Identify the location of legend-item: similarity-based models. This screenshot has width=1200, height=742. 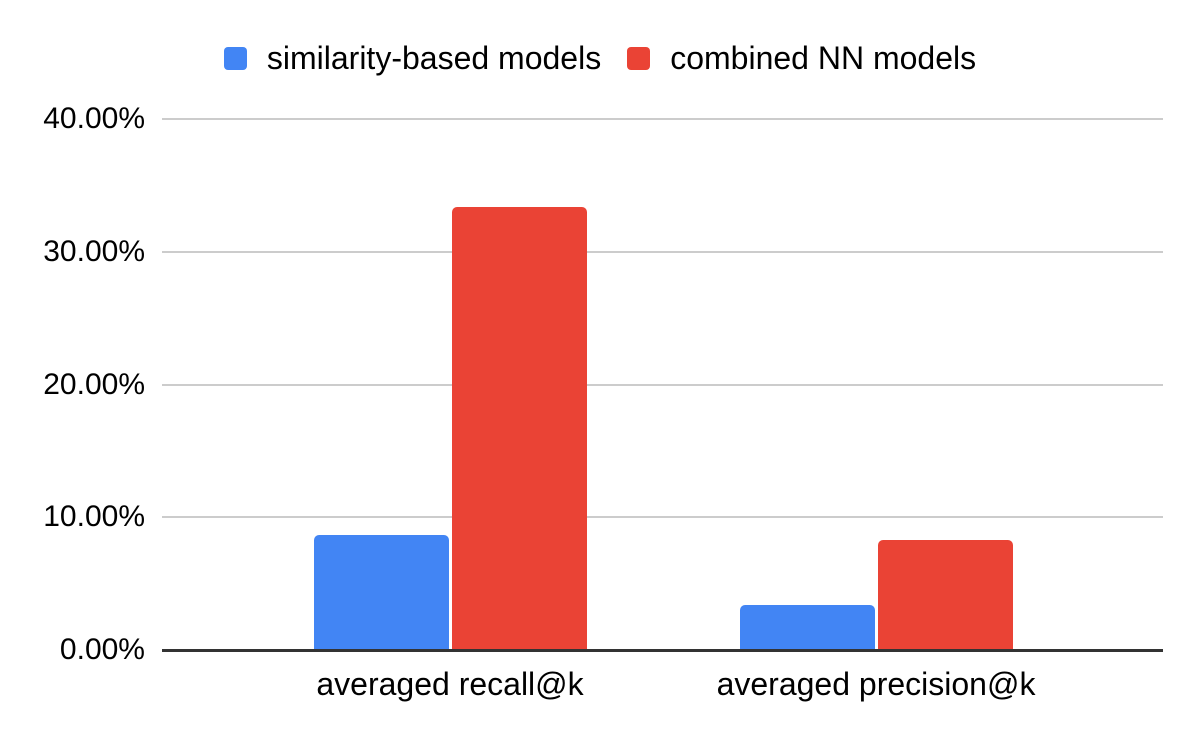
(412, 58).